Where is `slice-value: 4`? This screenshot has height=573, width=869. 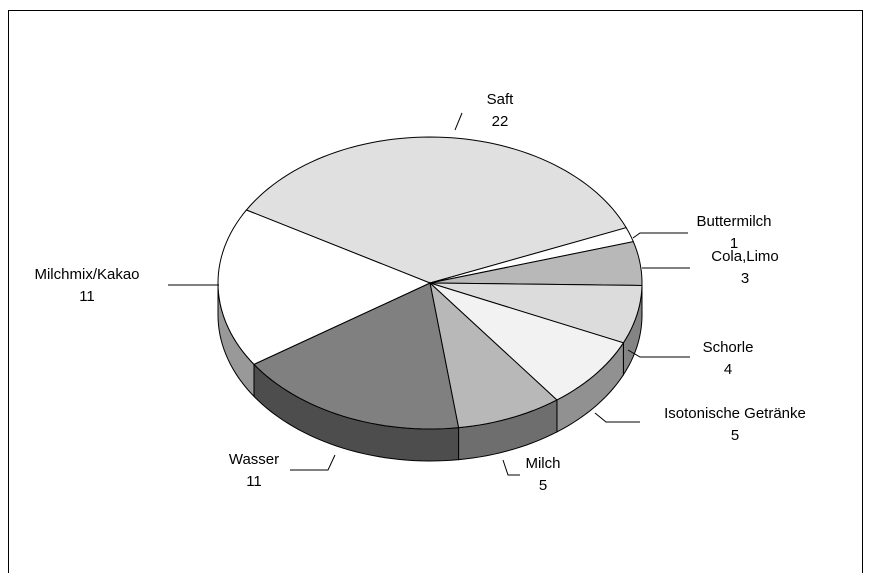
slice-value: 4 is located at coordinates (728, 369).